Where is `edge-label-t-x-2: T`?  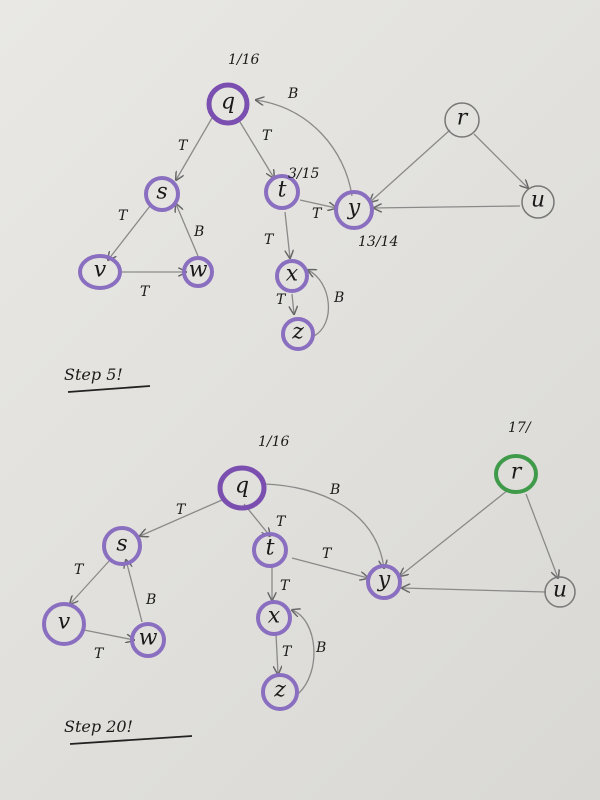
edge-label-t-x-2: T is located at coordinates (285, 586).